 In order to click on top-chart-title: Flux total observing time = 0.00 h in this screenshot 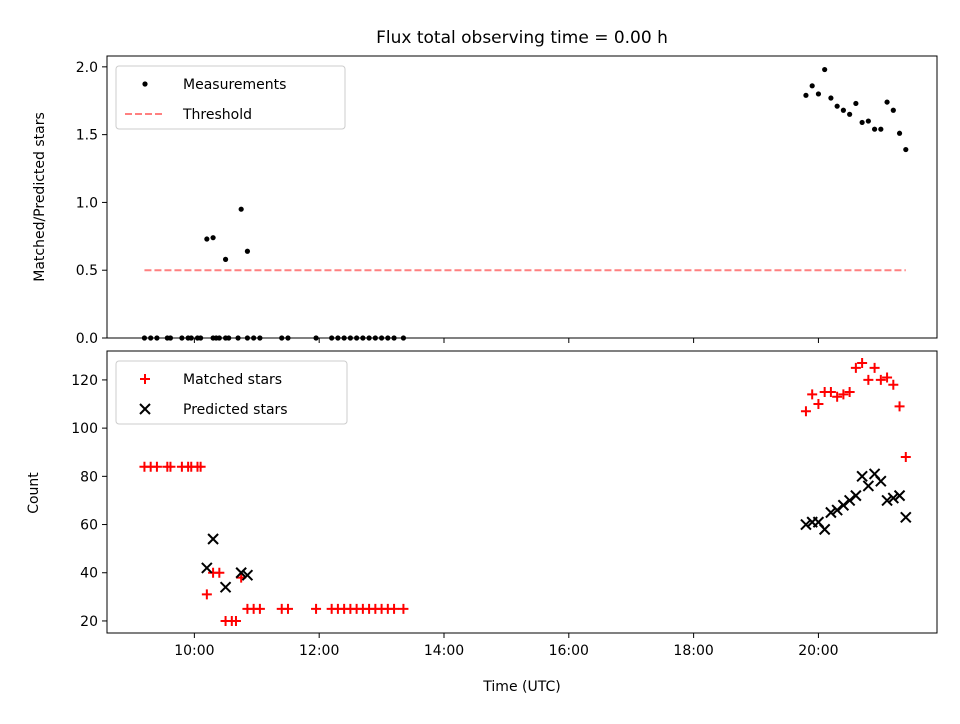, I will do `click(522, 38)`.